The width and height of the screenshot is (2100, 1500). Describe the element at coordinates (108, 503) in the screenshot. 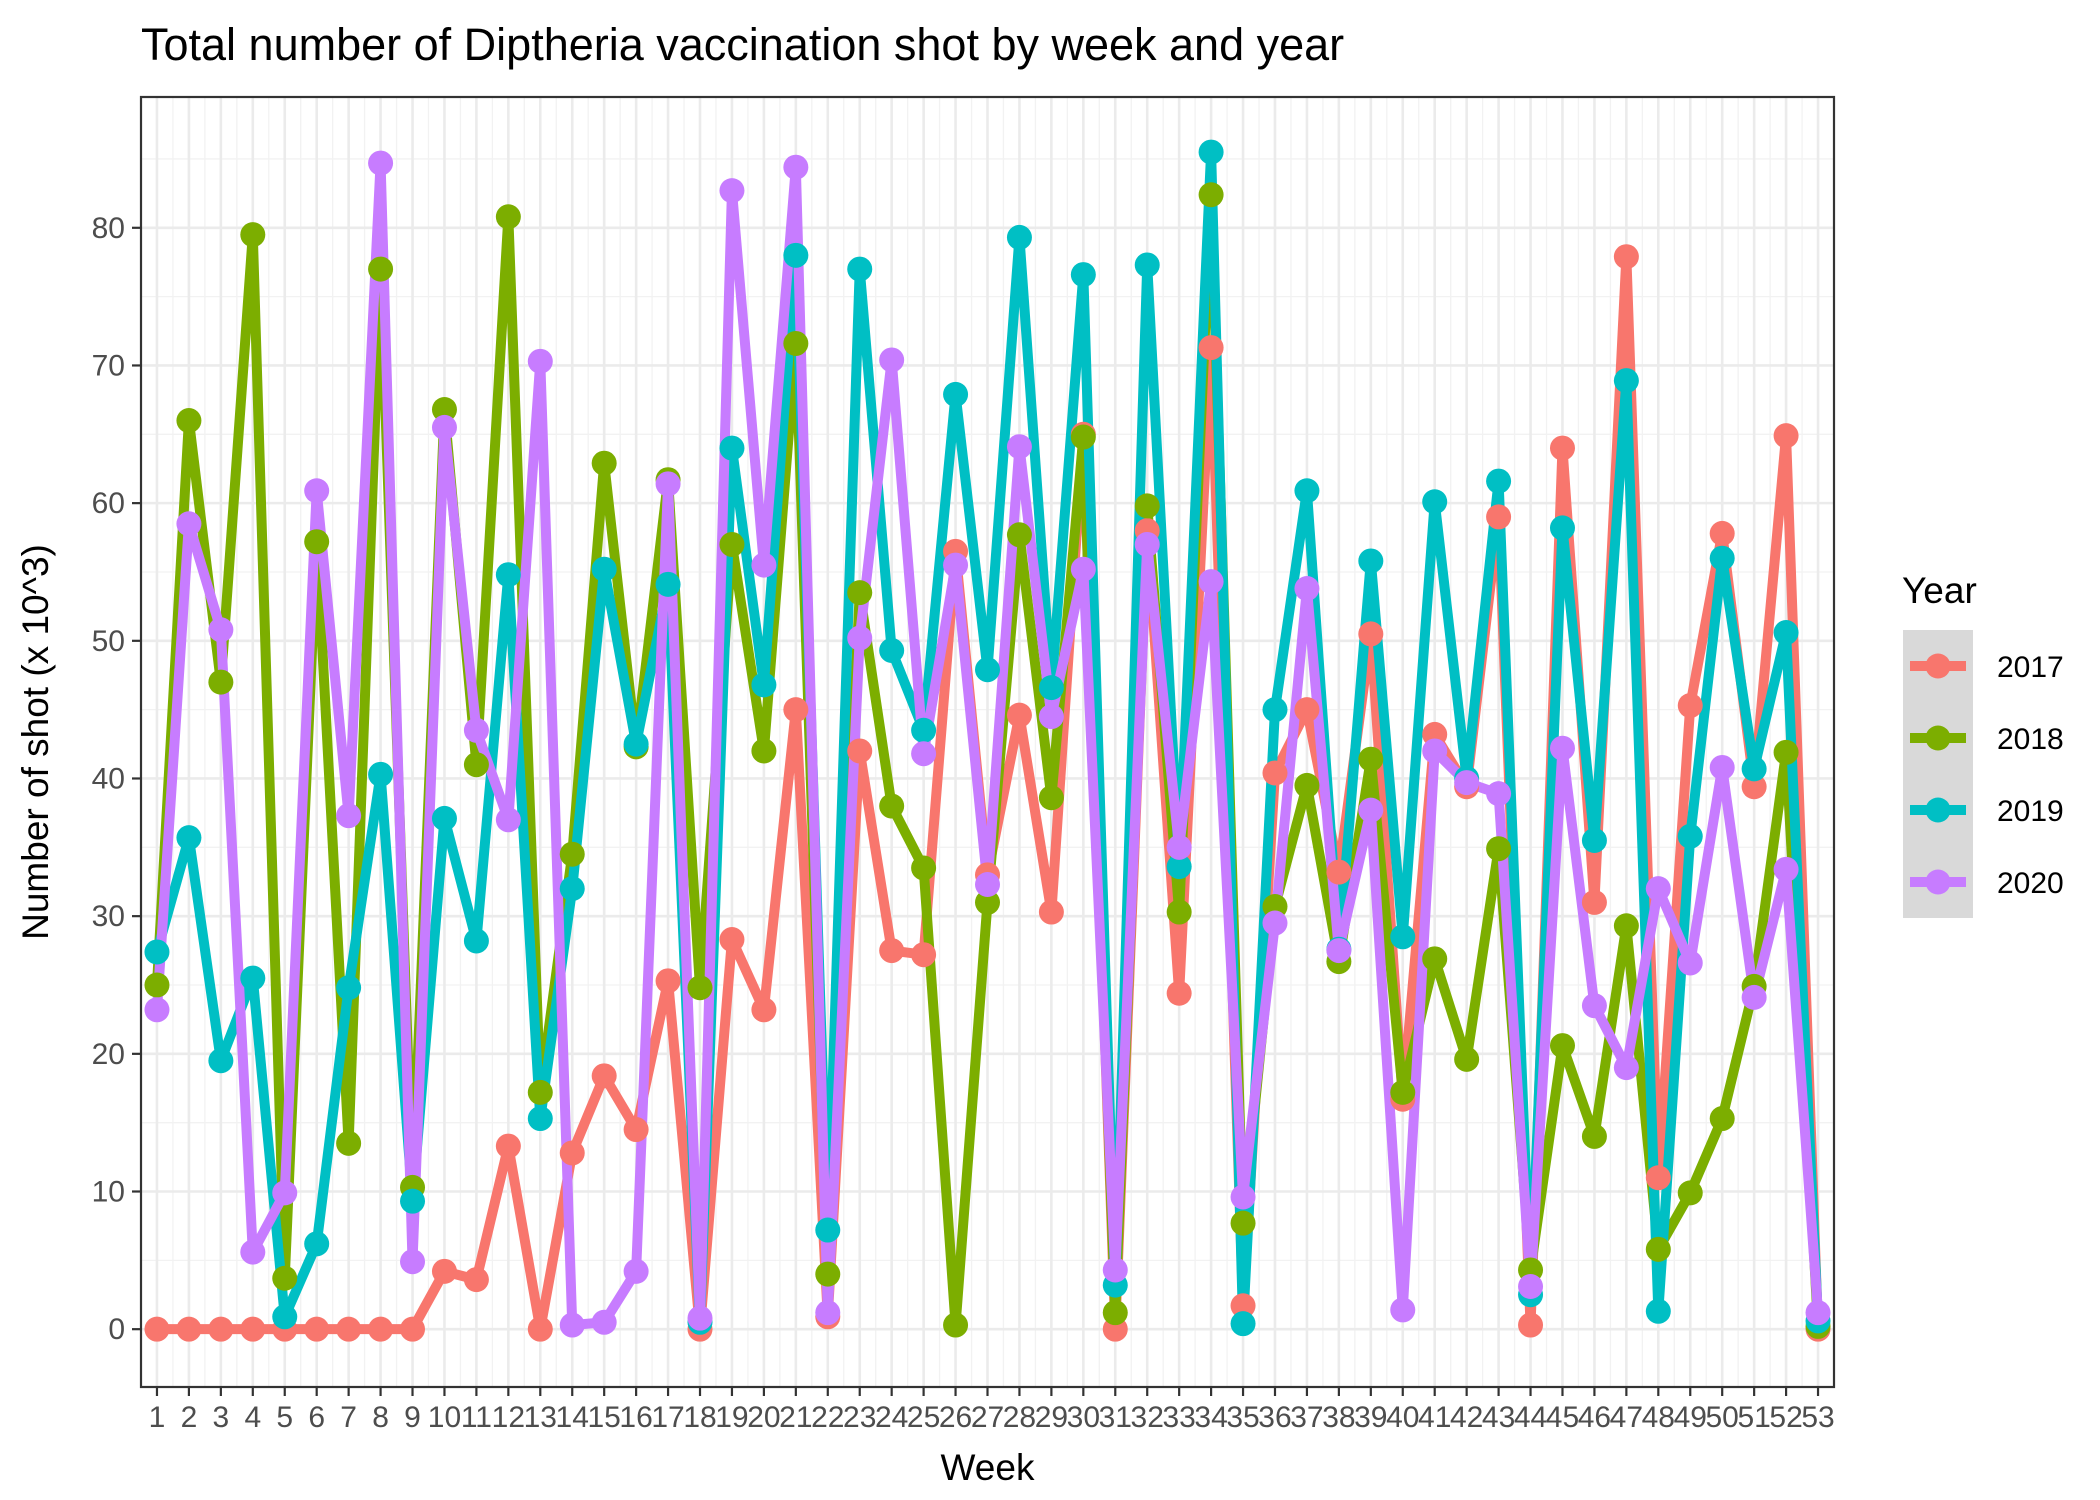

I see `y-tick-label: 60` at that location.